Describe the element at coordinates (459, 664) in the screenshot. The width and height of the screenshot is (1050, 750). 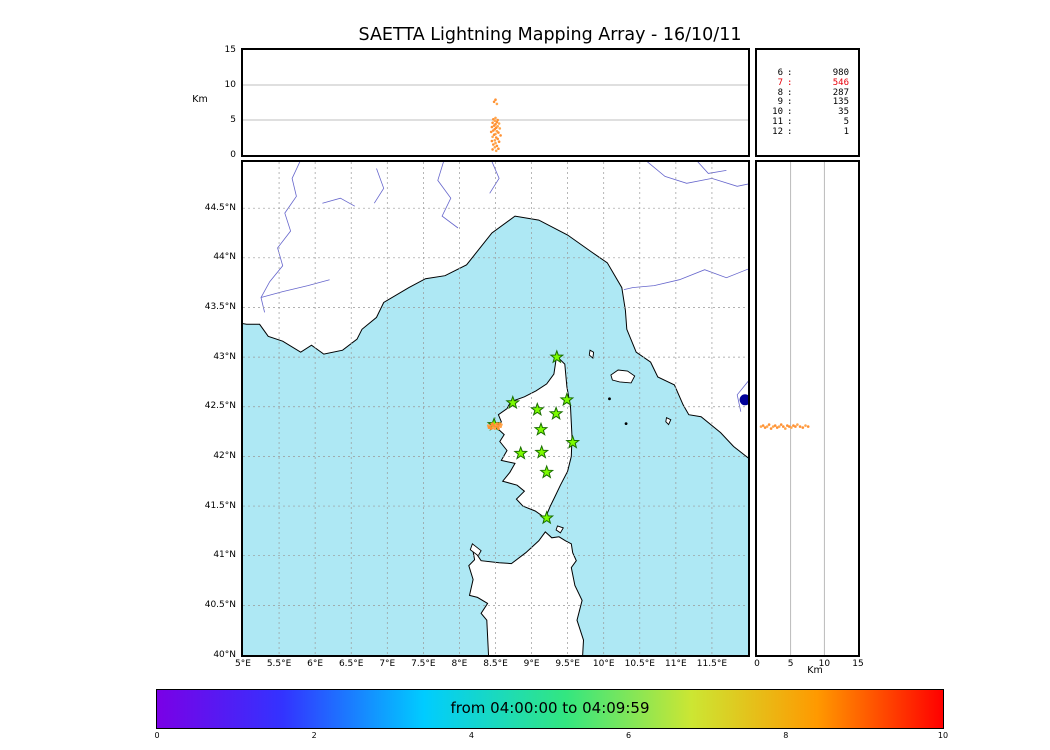
I see `lon-tick-label: 8°E` at that location.